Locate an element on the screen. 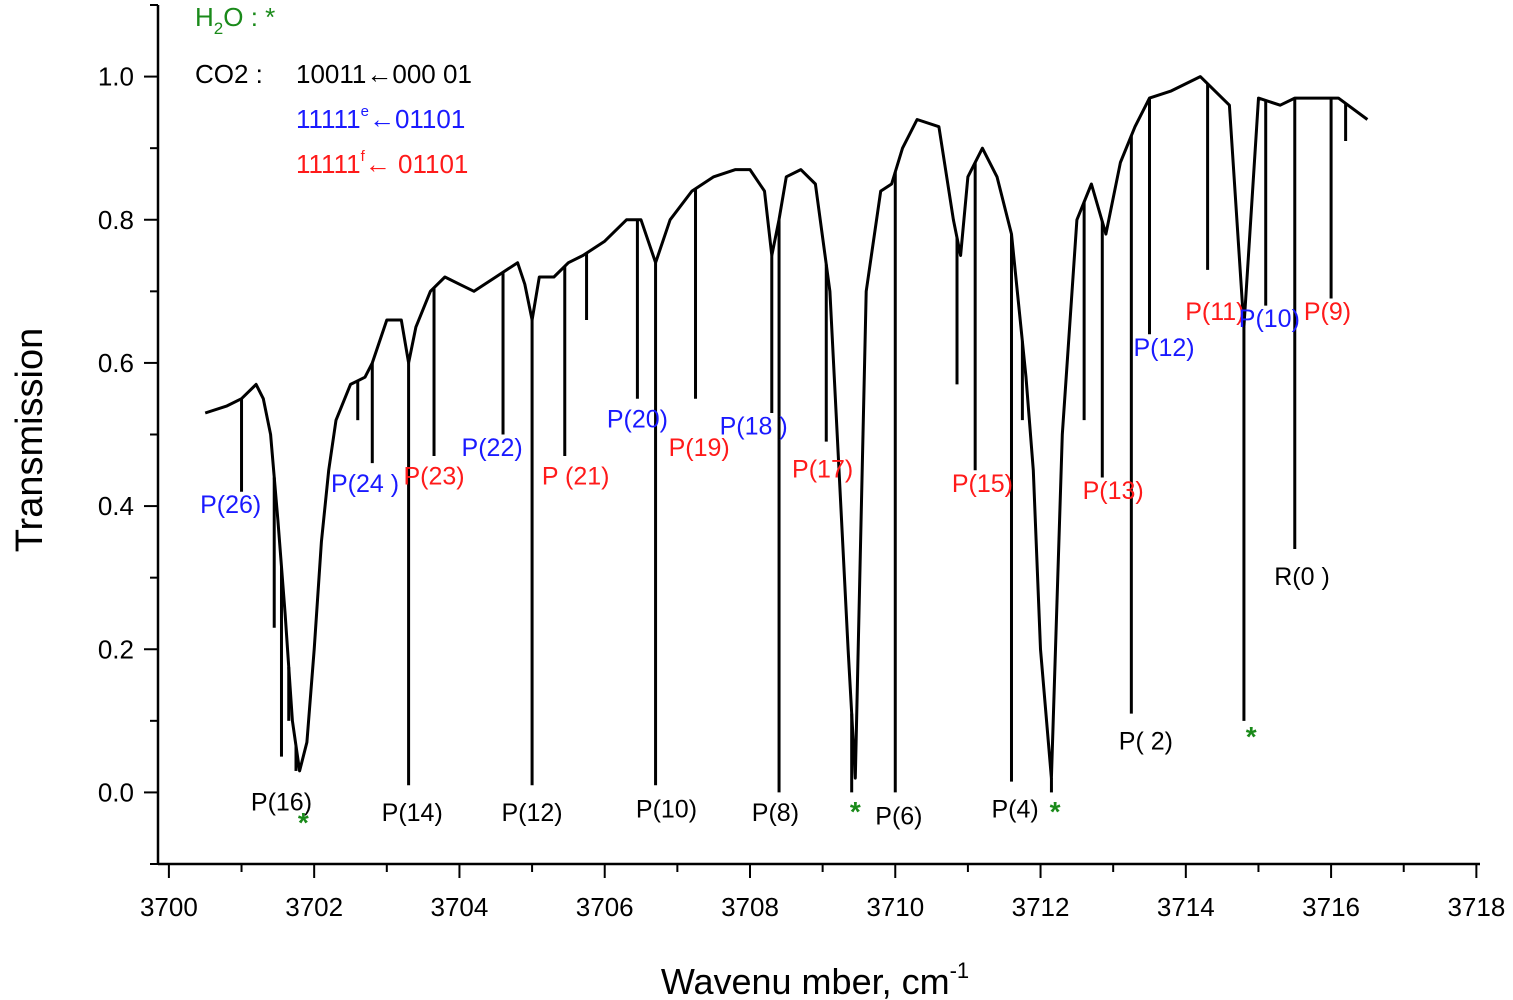 This screenshot has width=1513, height=1000. line-label: P(18 ) is located at coordinates (754, 427).